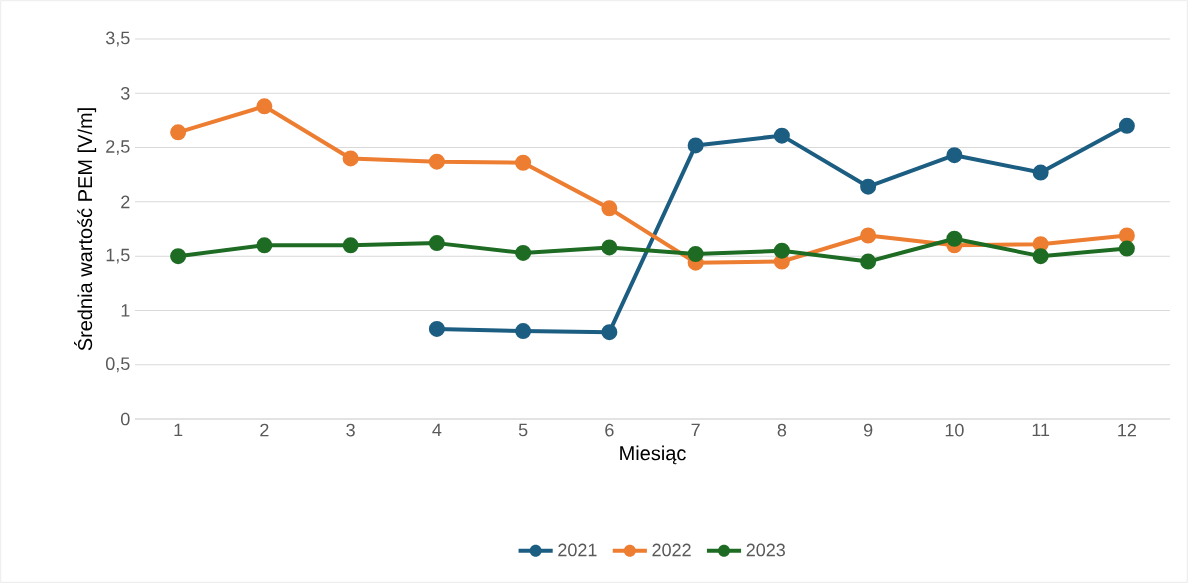  I want to click on y-tick-label: 3,5, so click(117, 39).